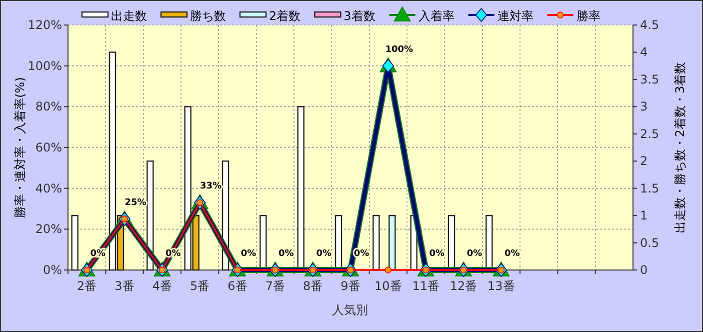 The height and width of the screenshot is (332, 703). I want to click on data-label: 100%, so click(399, 49).